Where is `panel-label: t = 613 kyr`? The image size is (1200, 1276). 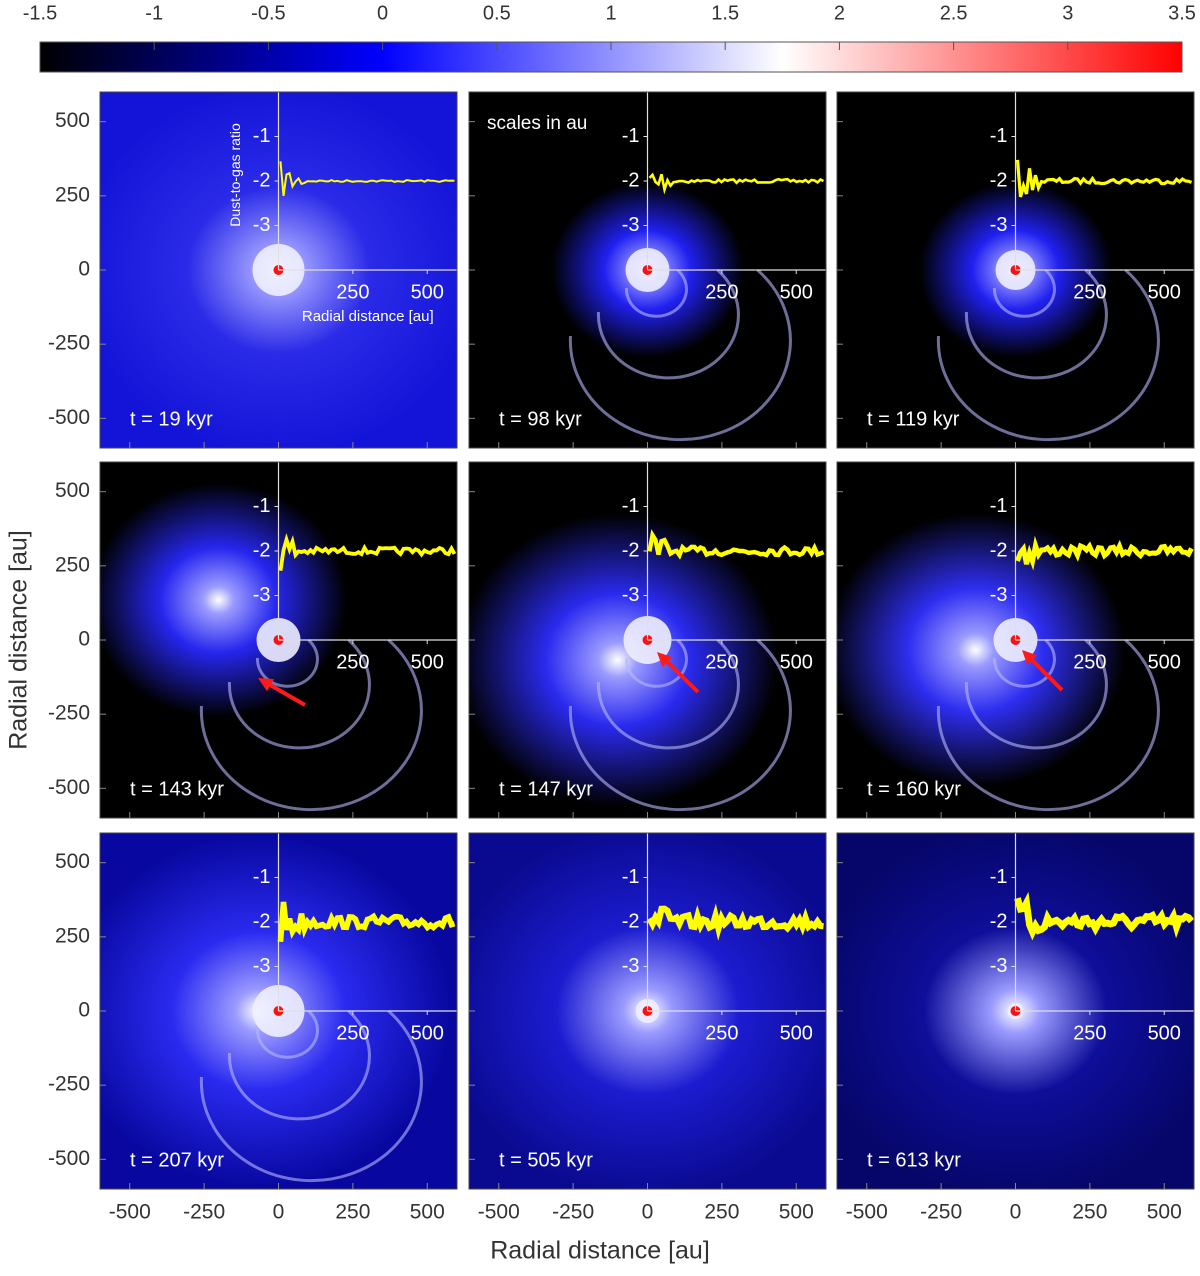 panel-label: t = 613 kyr is located at coordinates (914, 1160).